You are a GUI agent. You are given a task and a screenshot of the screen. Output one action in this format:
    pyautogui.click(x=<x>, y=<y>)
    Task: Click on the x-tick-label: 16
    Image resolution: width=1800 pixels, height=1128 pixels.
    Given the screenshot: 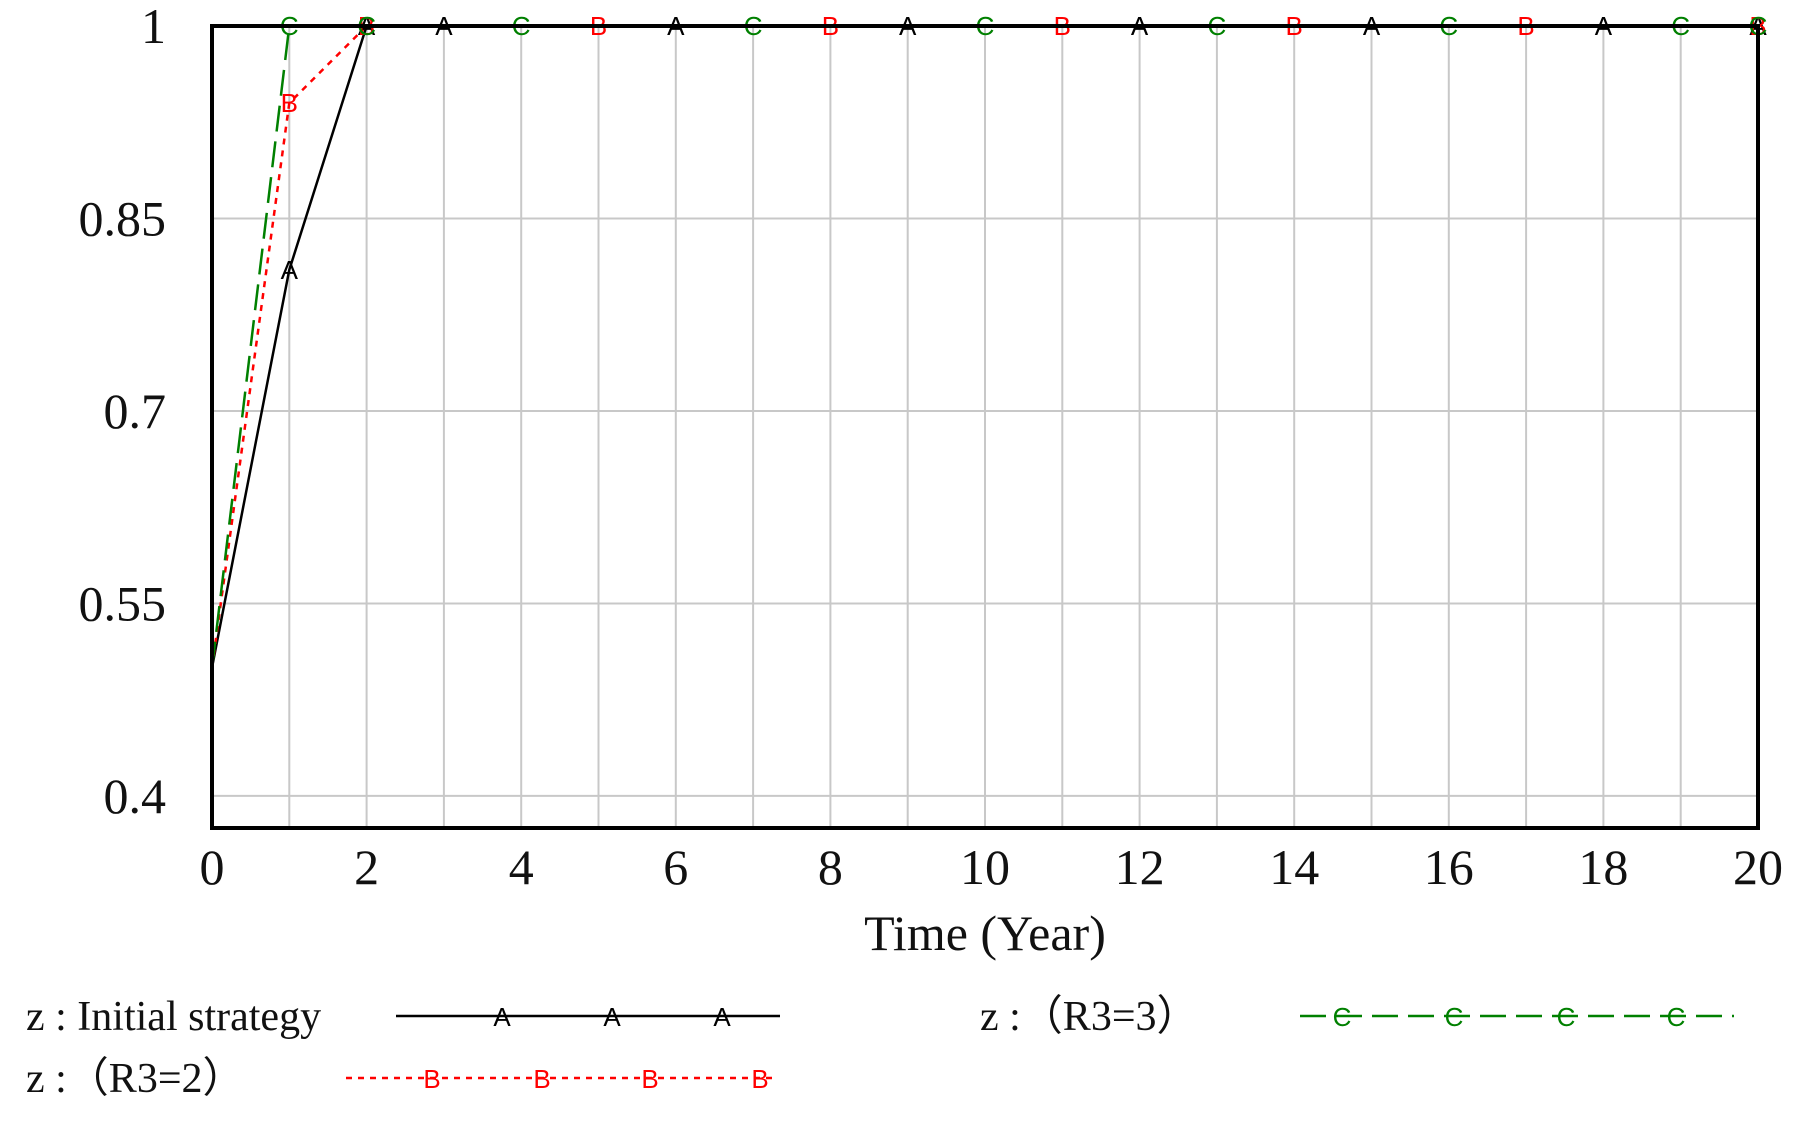 What is the action you would take?
    pyautogui.click(x=1449, y=867)
    